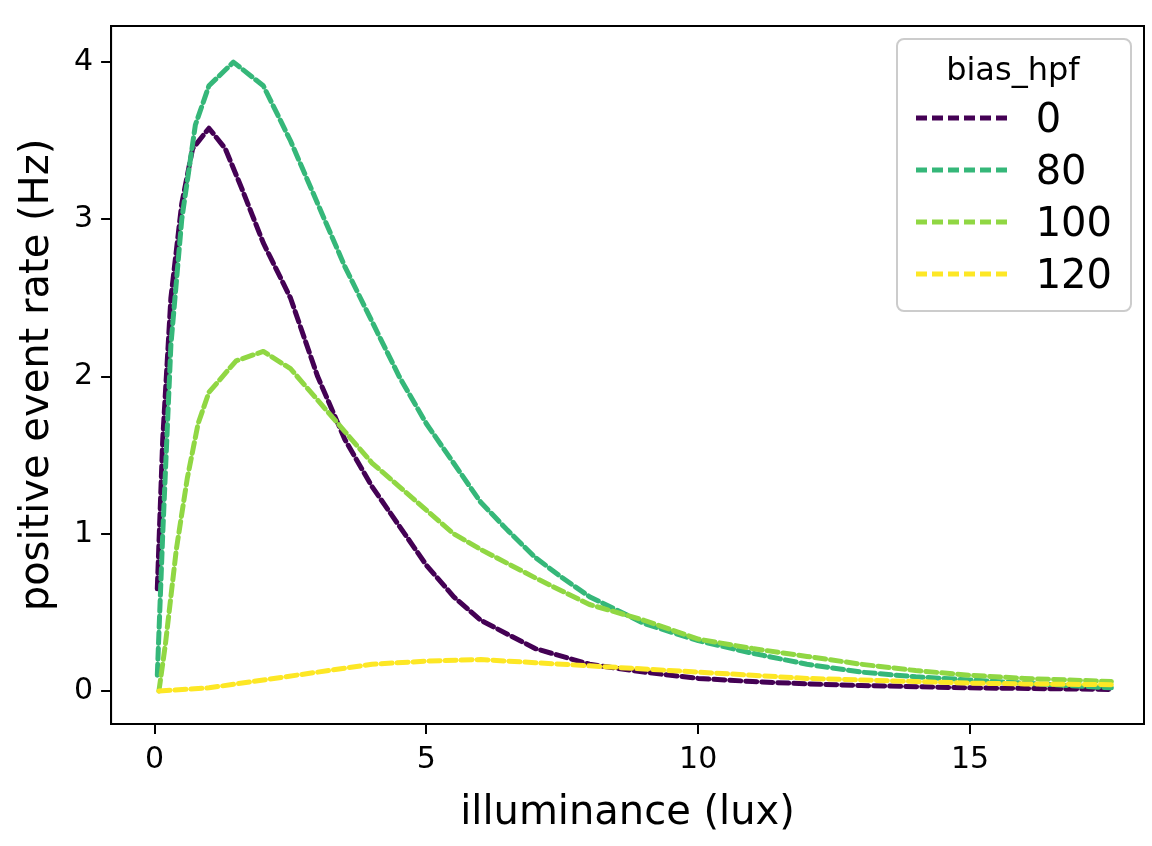  Describe the element at coordinates (83, 688) in the screenshot. I see `y-tick-label: 0` at that location.